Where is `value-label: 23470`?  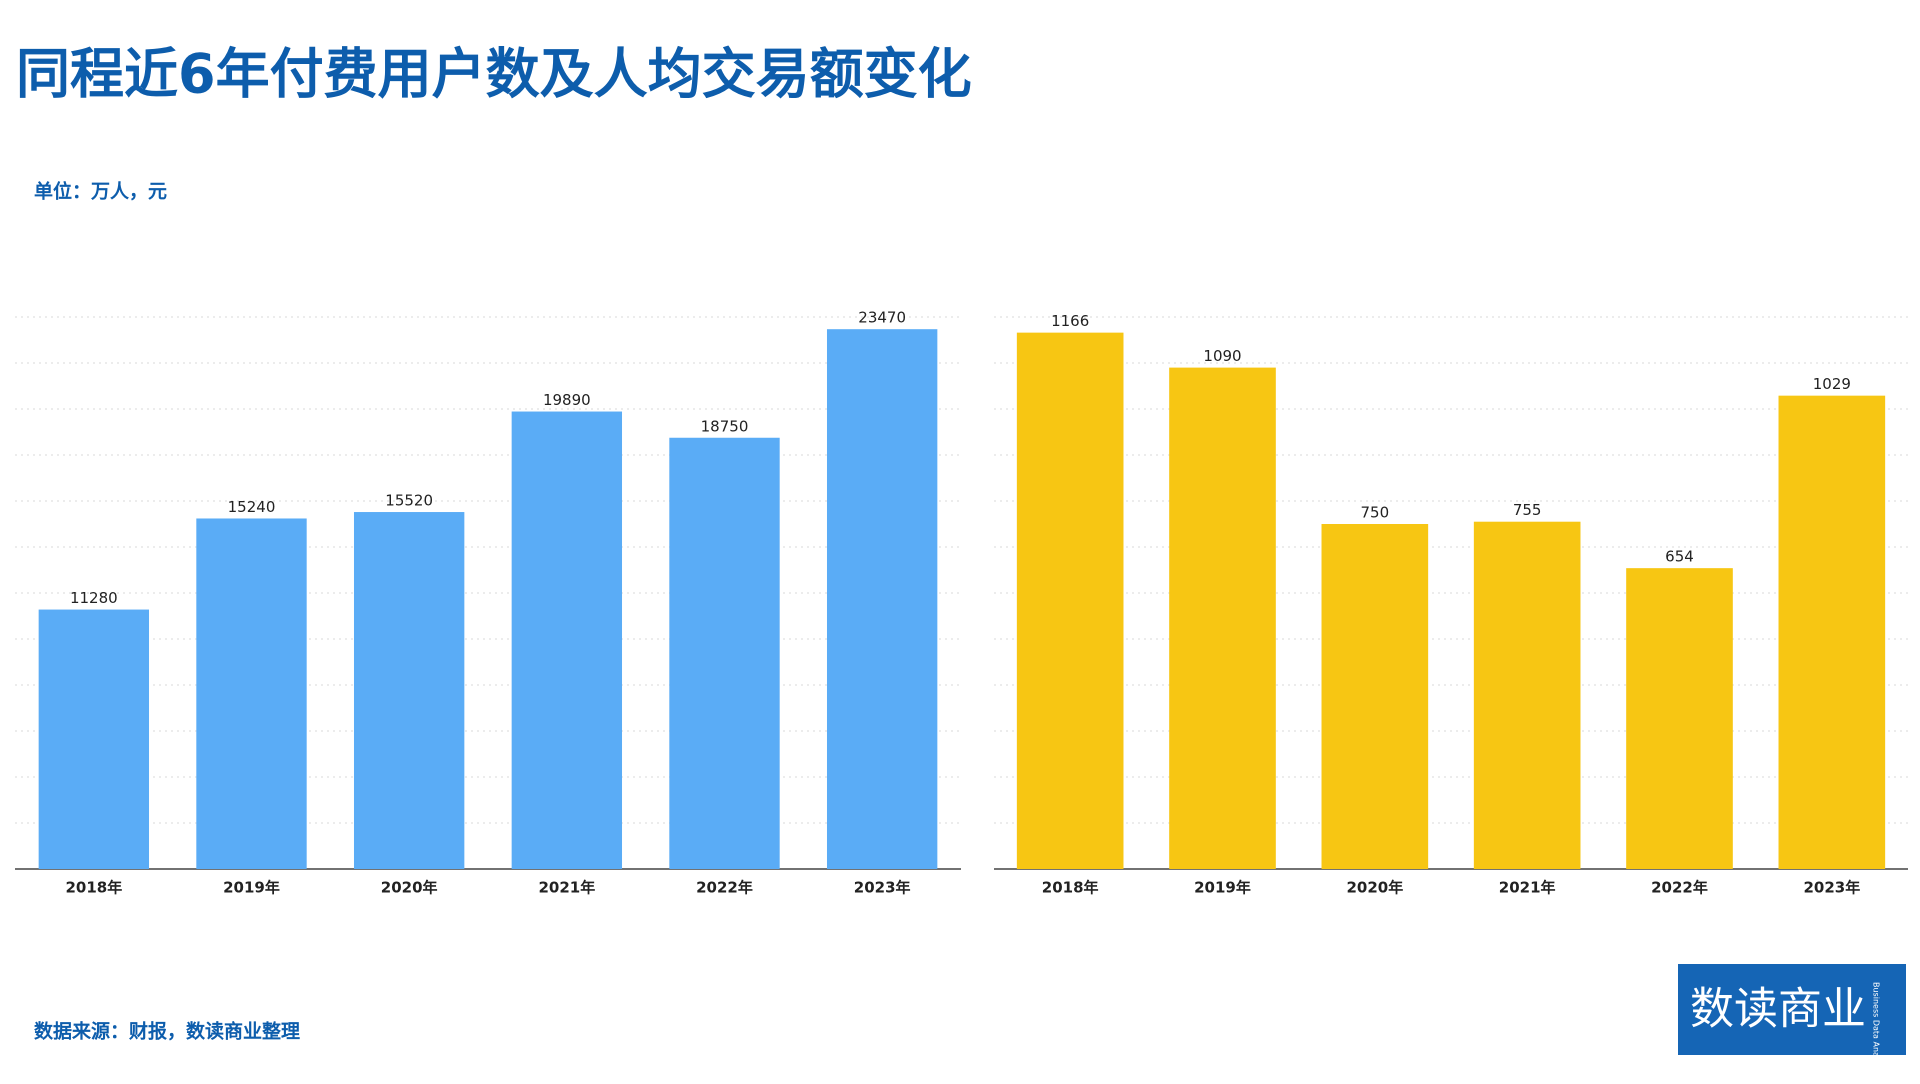
value-label: 23470 is located at coordinates (882, 318).